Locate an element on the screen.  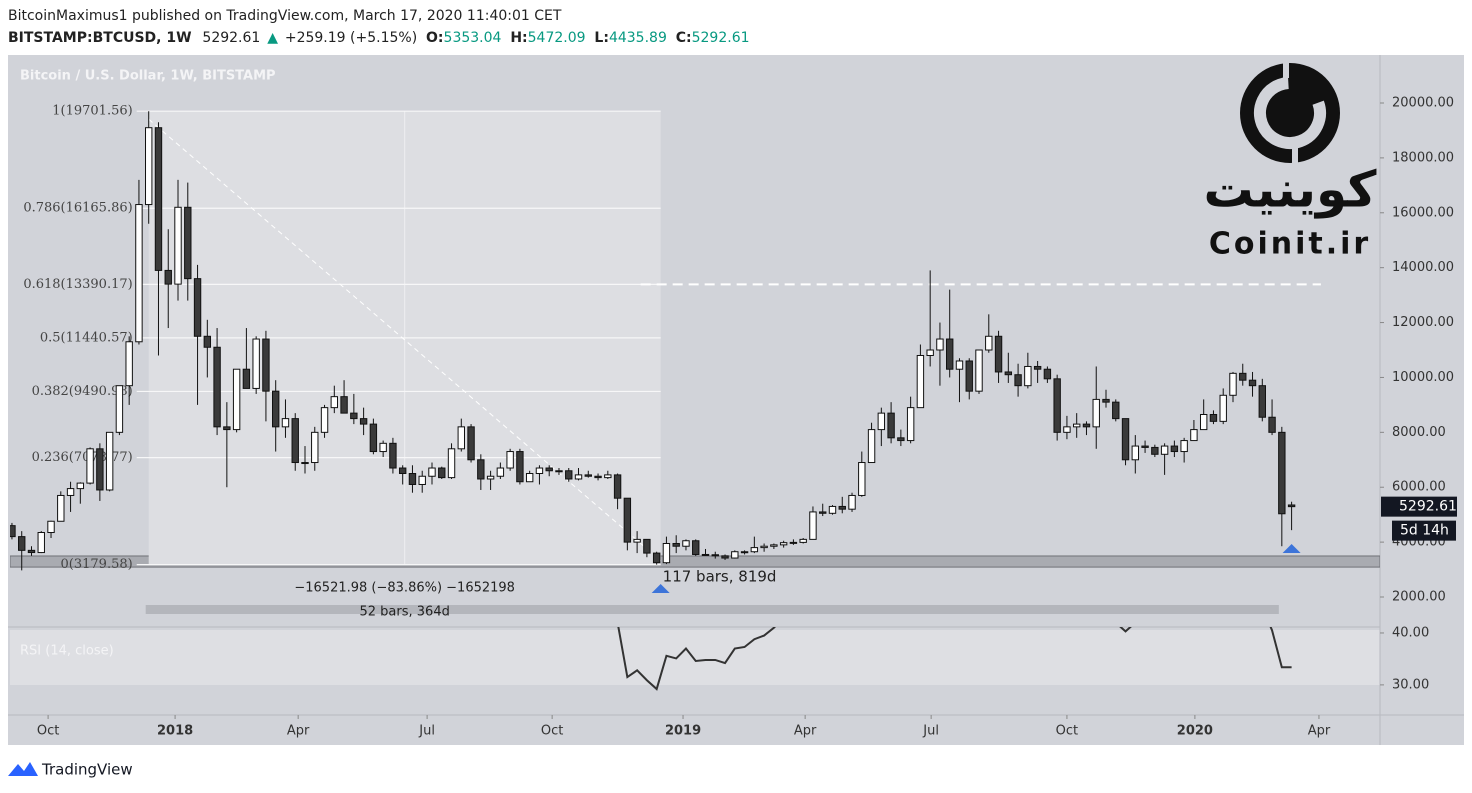
y-tick-label: 20000.00 is located at coordinates (1423, 102).